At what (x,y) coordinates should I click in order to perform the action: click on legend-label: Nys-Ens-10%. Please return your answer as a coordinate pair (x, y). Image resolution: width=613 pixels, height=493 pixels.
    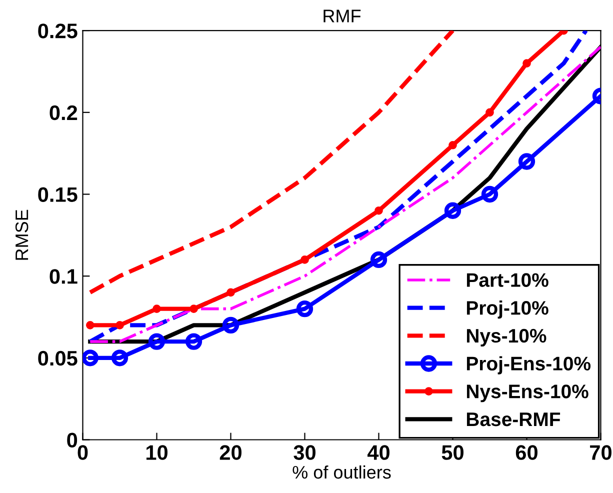
    Looking at the image, I should click on (527, 393).